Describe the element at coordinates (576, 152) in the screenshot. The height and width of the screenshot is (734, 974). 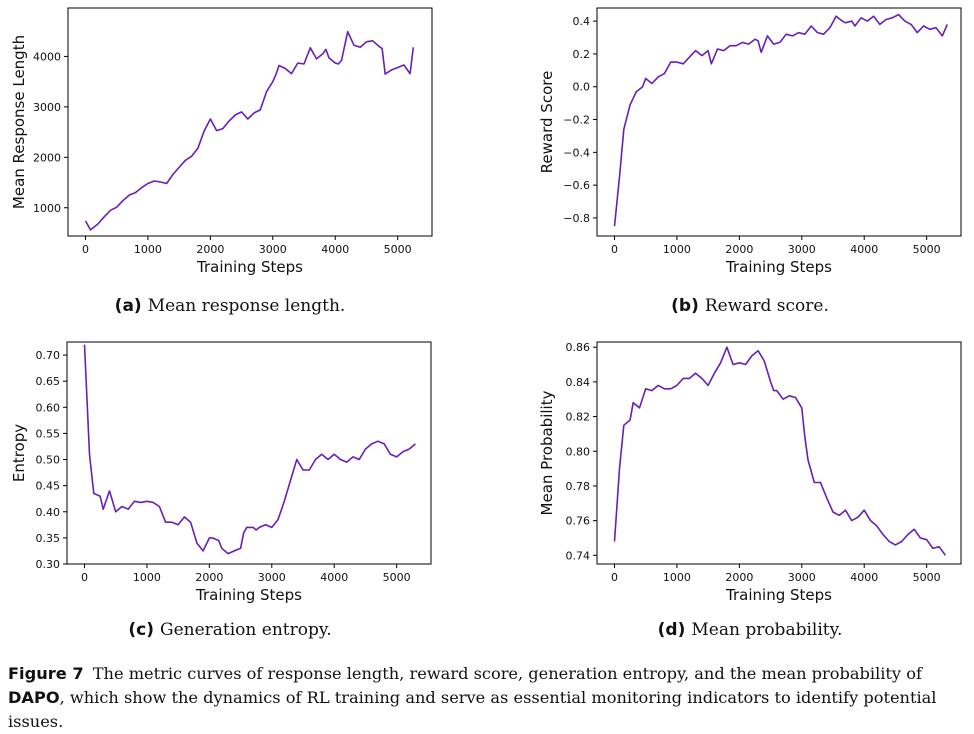
I see `y-tick-label: −0.4` at that location.